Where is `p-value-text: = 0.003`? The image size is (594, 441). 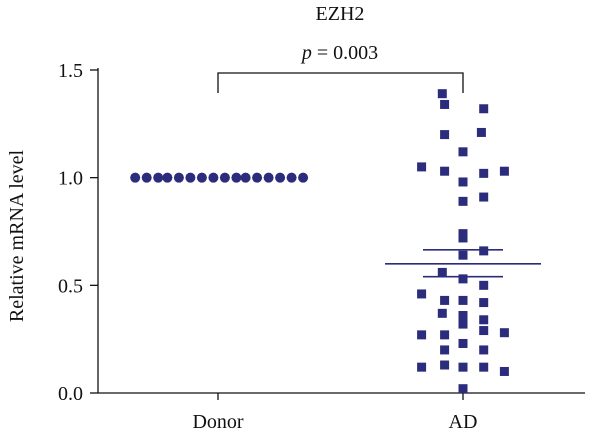 p-value-text: = 0.003 is located at coordinates (345, 53).